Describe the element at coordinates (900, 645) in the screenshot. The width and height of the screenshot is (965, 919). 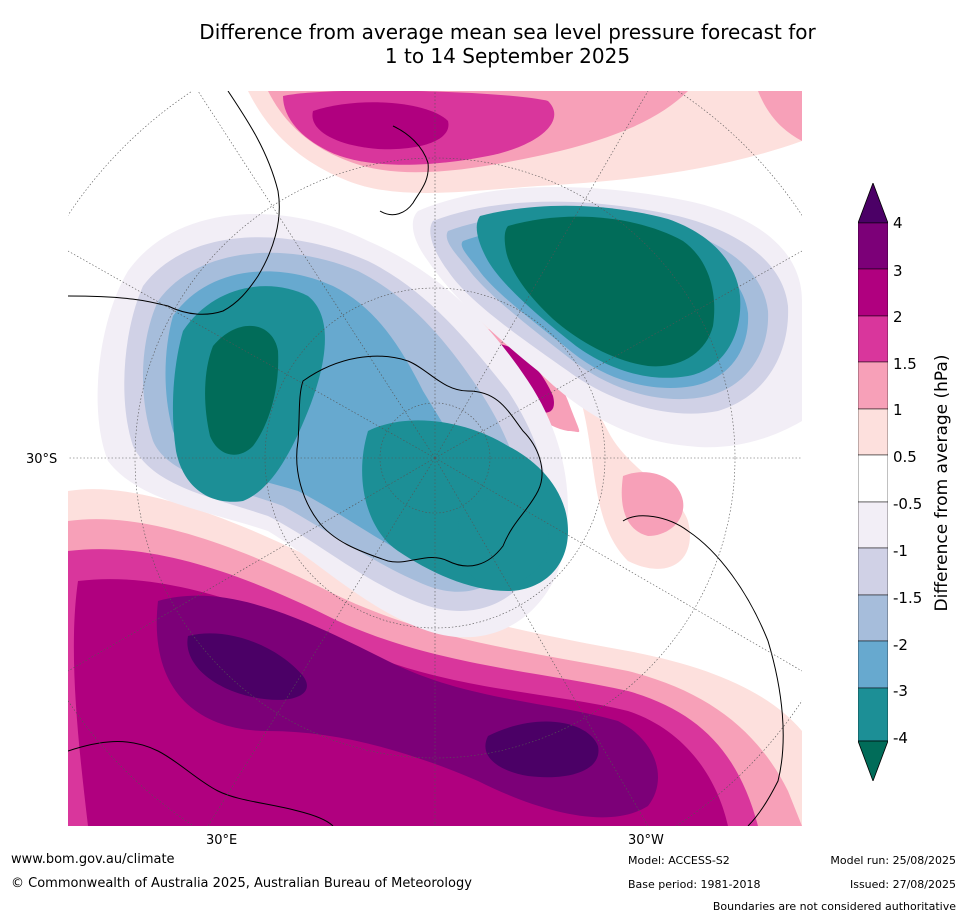
I see `colorbar-tick: -2` at that location.